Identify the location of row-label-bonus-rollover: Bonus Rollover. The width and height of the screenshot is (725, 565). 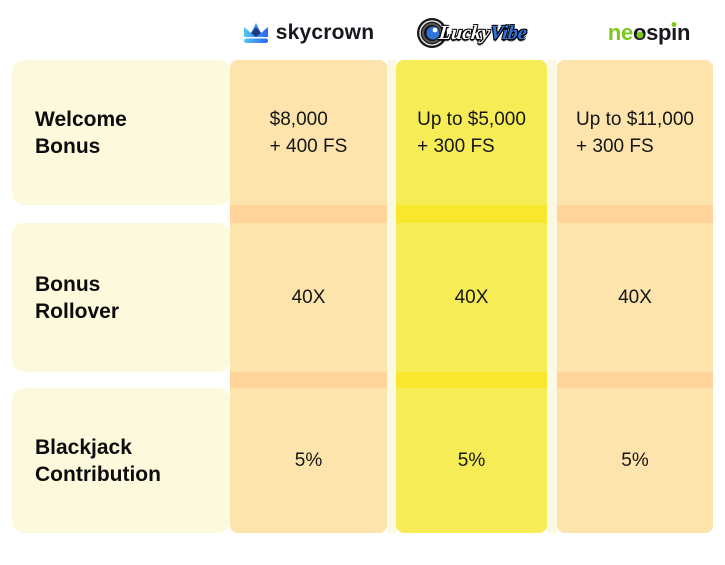
(121, 297).